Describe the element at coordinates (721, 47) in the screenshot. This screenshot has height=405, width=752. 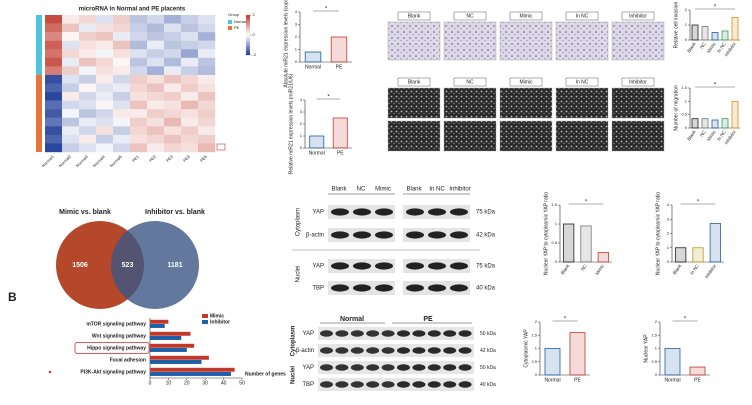
I see `x-tick-label: In NC` at that location.